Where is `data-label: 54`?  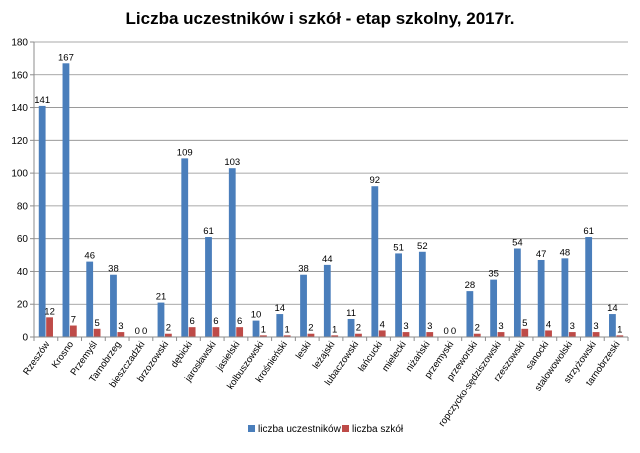 data-label: 54 is located at coordinates (517, 243).